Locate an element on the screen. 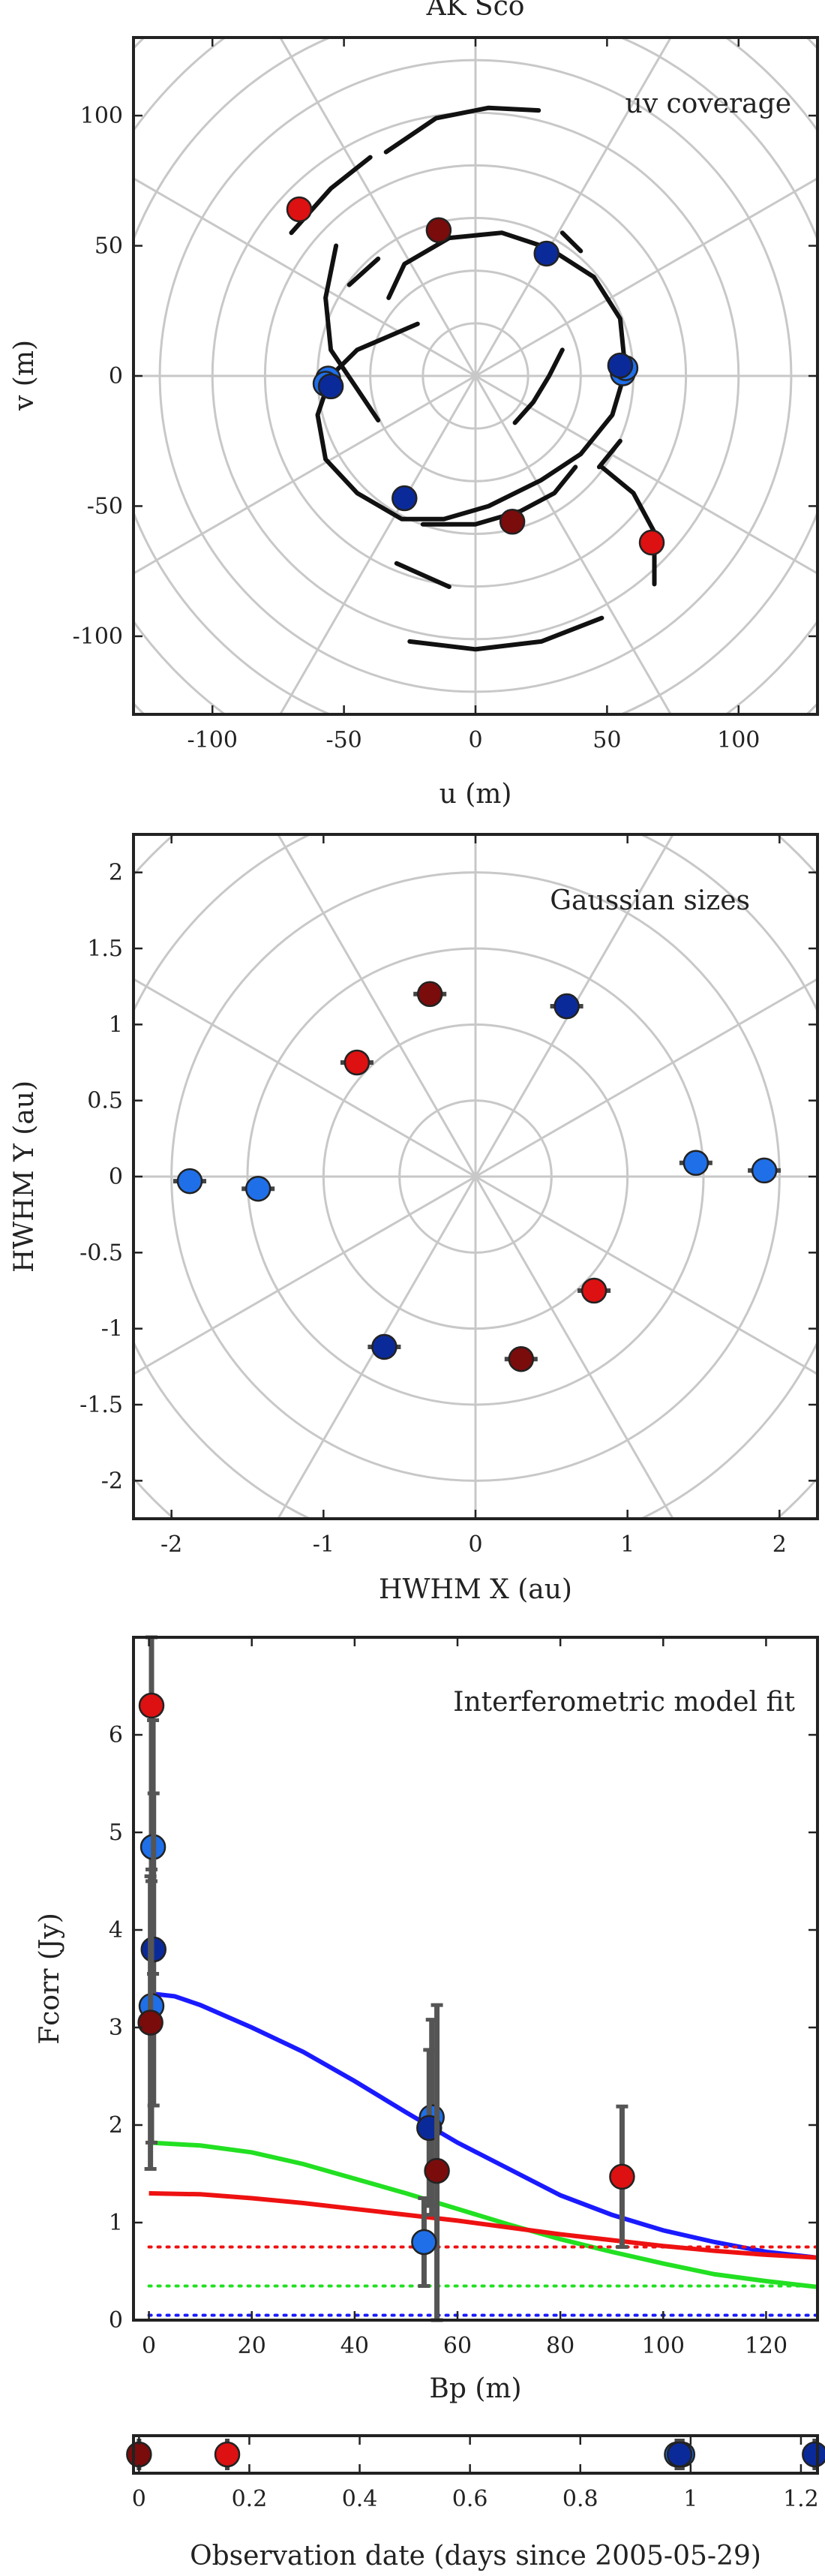 The height and width of the screenshot is (2576, 825). panel-annotation: uv coverage is located at coordinates (708, 104).